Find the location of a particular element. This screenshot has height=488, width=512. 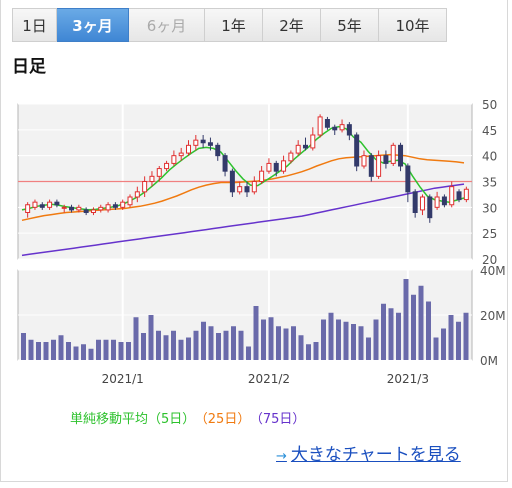

tab-3month: 3ヶ月 is located at coordinates (93, 25).